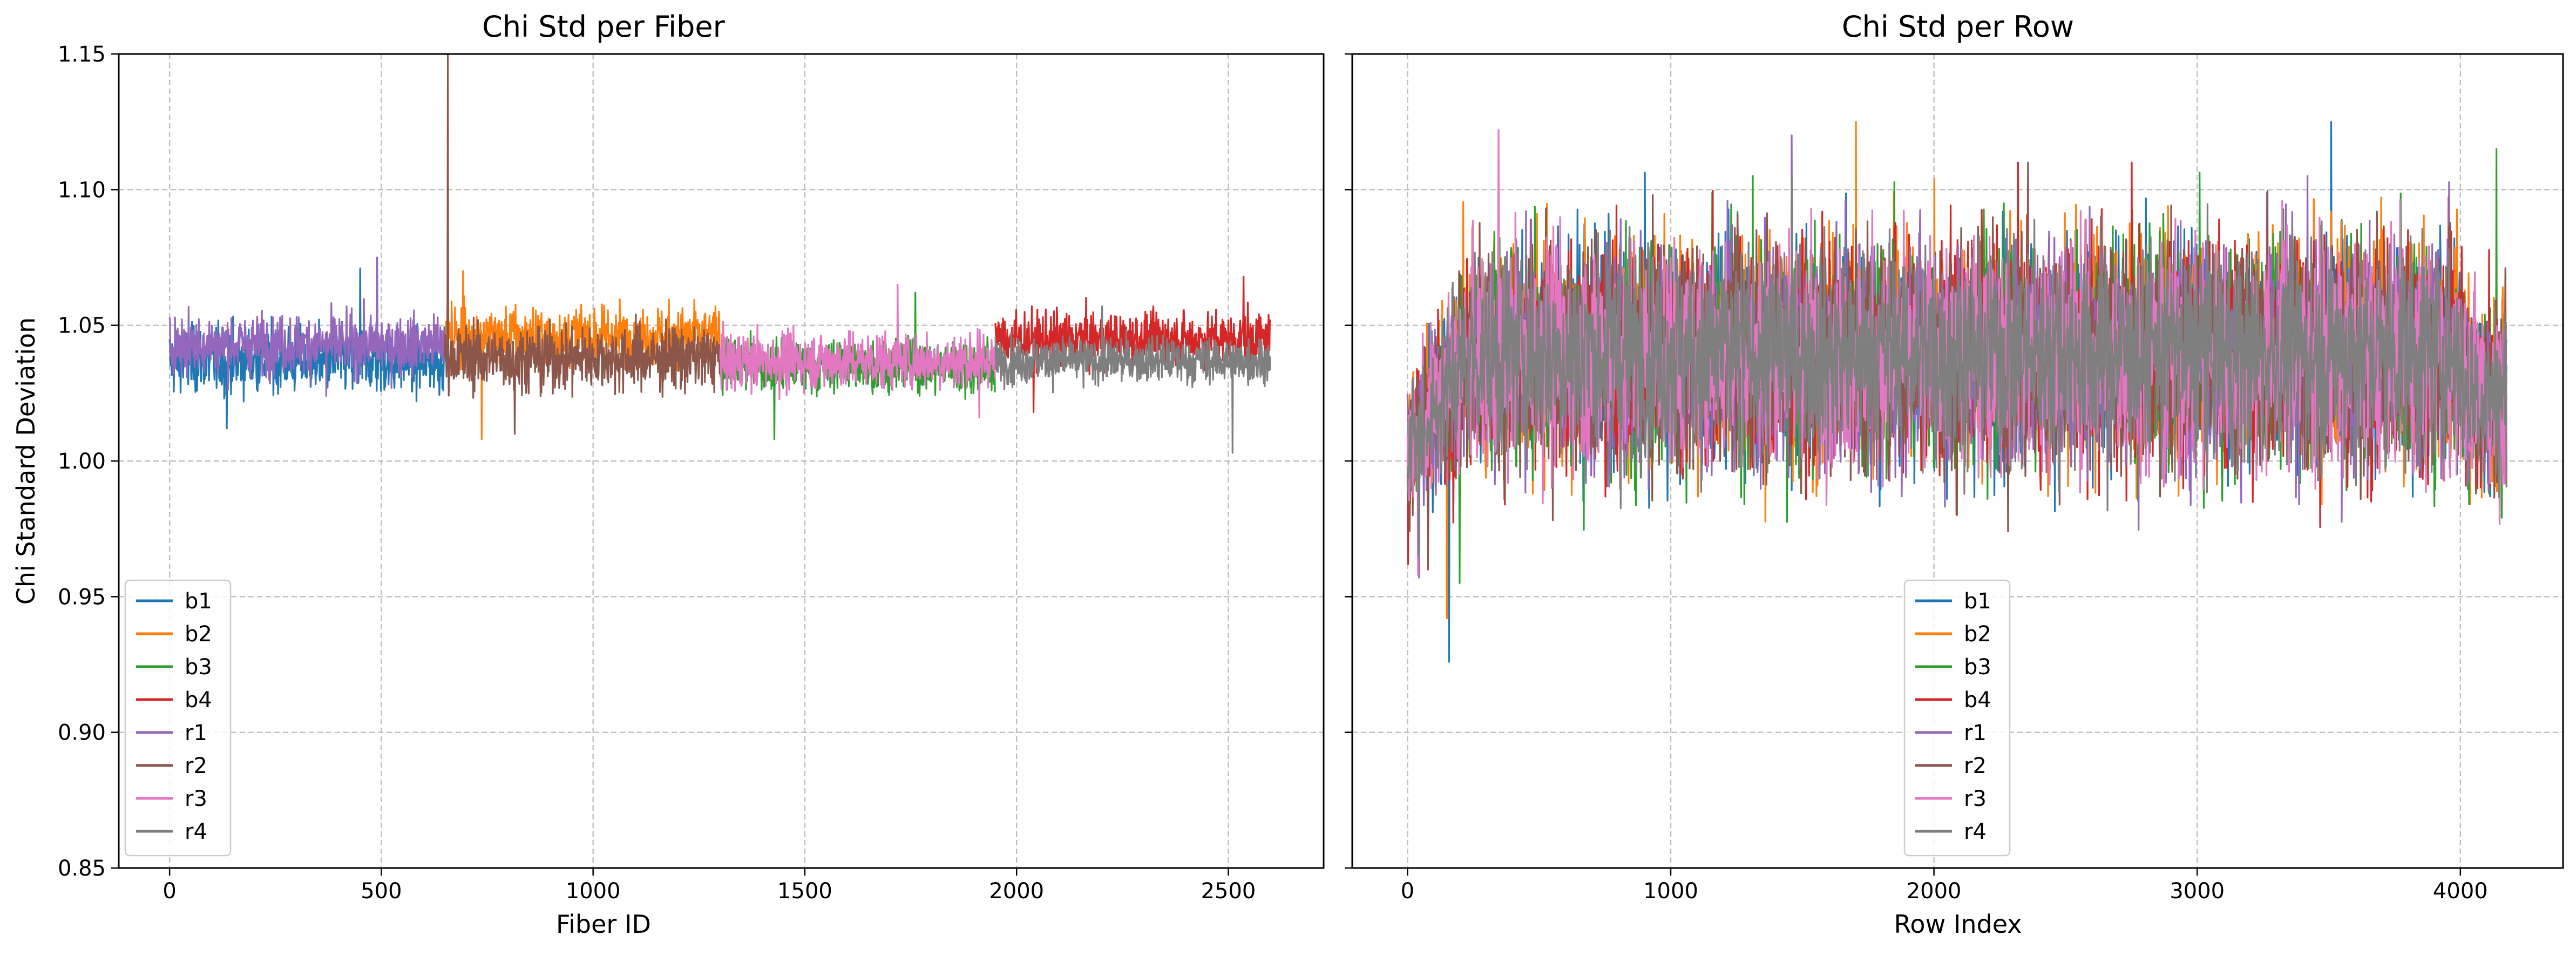 This screenshot has width=2576, height=956. What do you see at coordinates (82, 733) in the screenshot?
I see `y-tick-label: 0.90` at bounding box center [82, 733].